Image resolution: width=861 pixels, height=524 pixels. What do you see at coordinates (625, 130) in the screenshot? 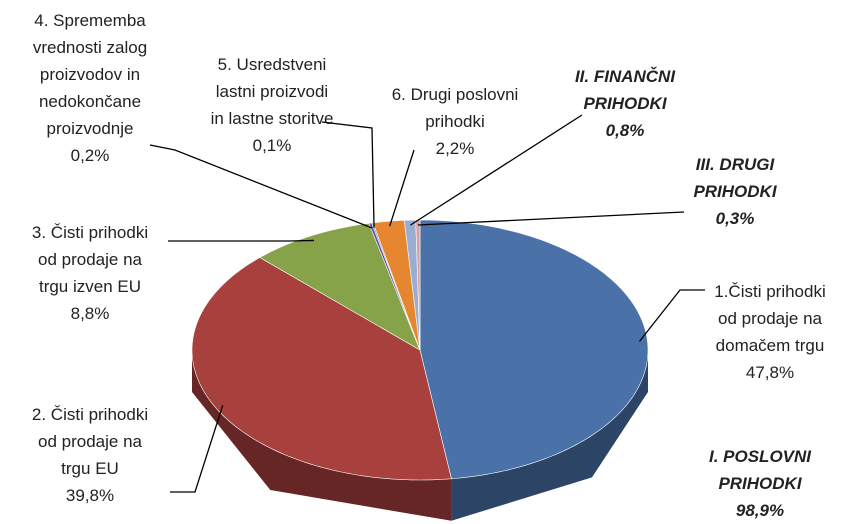
I see `value-label: 0,8%` at bounding box center [625, 130].